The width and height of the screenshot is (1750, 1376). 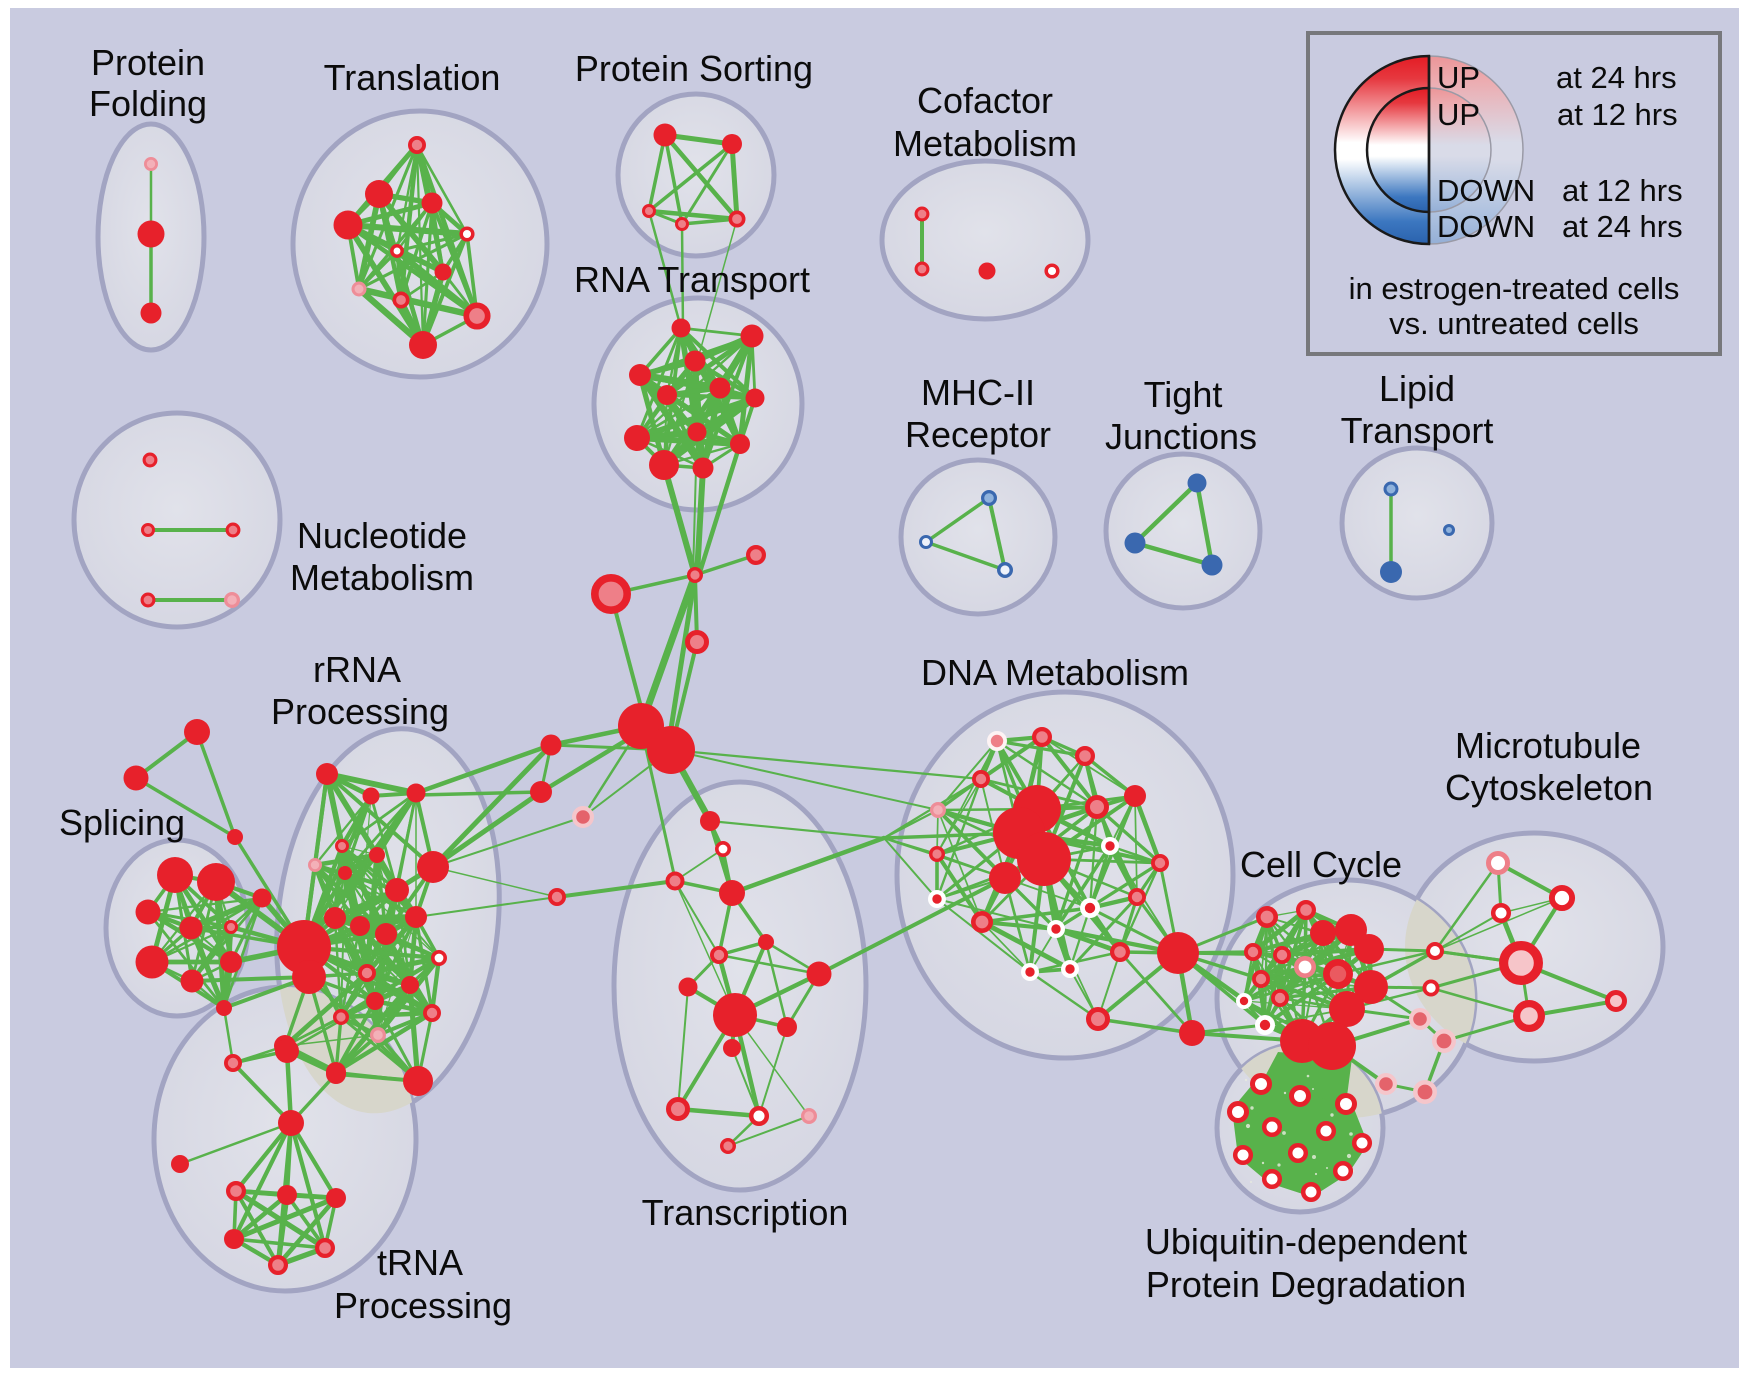 I want to click on svg-text: Nucleotide, so click(x=382, y=535).